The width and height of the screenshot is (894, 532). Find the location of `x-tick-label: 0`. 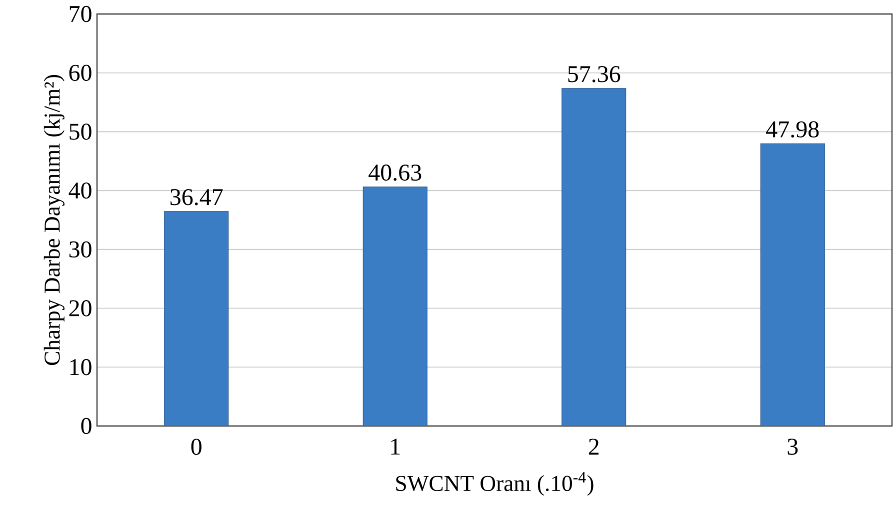

x-tick-label: 0 is located at coordinates (196, 446).